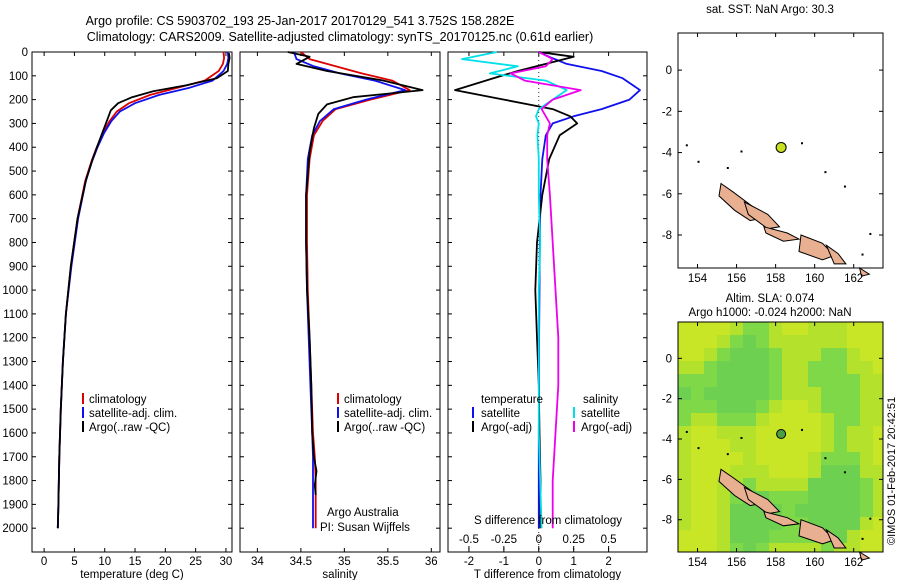 The image size is (900, 580). What do you see at coordinates (667, 195) in the screenshot?
I see `y-tick-label: -6` at bounding box center [667, 195].